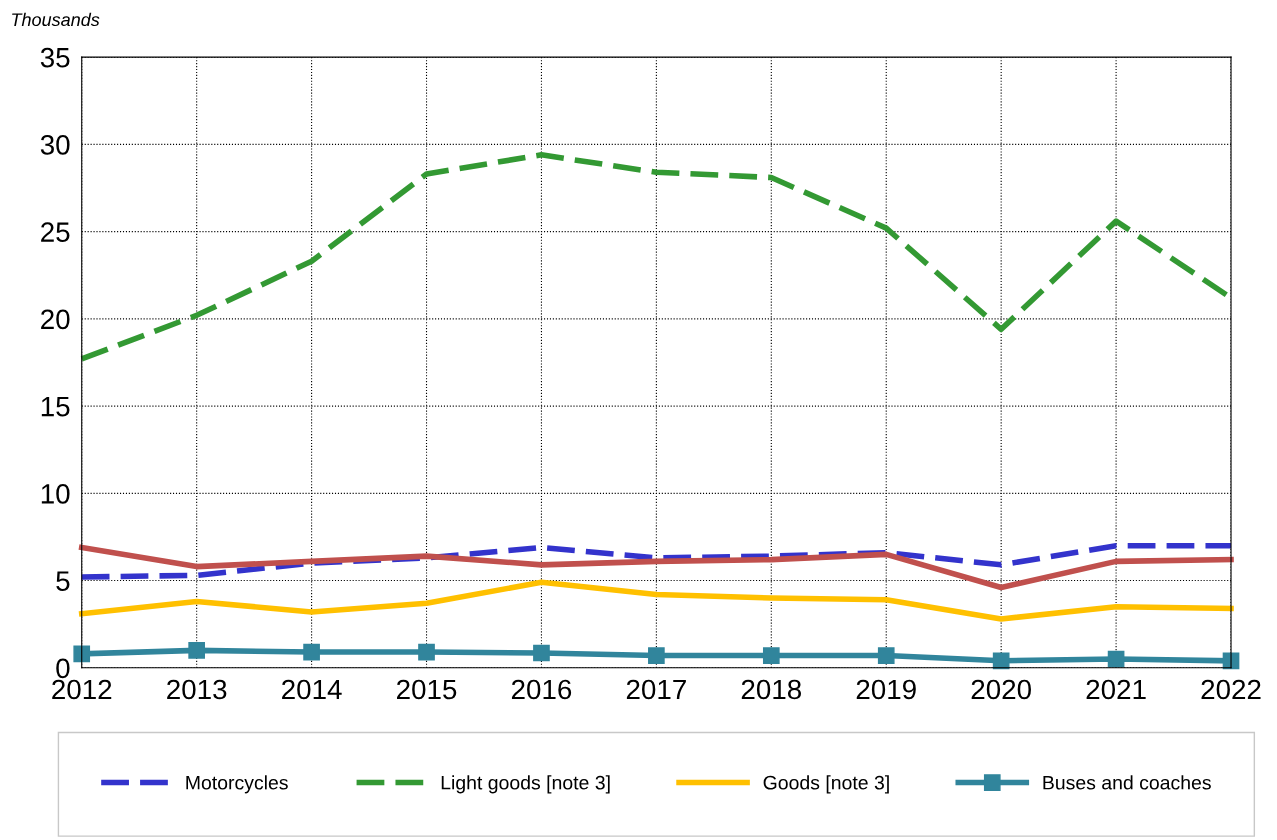 Image resolution: width=1277 pixels, height=840 pixels. I want to click on x-tick-label: 2021, so click(1116, 689).